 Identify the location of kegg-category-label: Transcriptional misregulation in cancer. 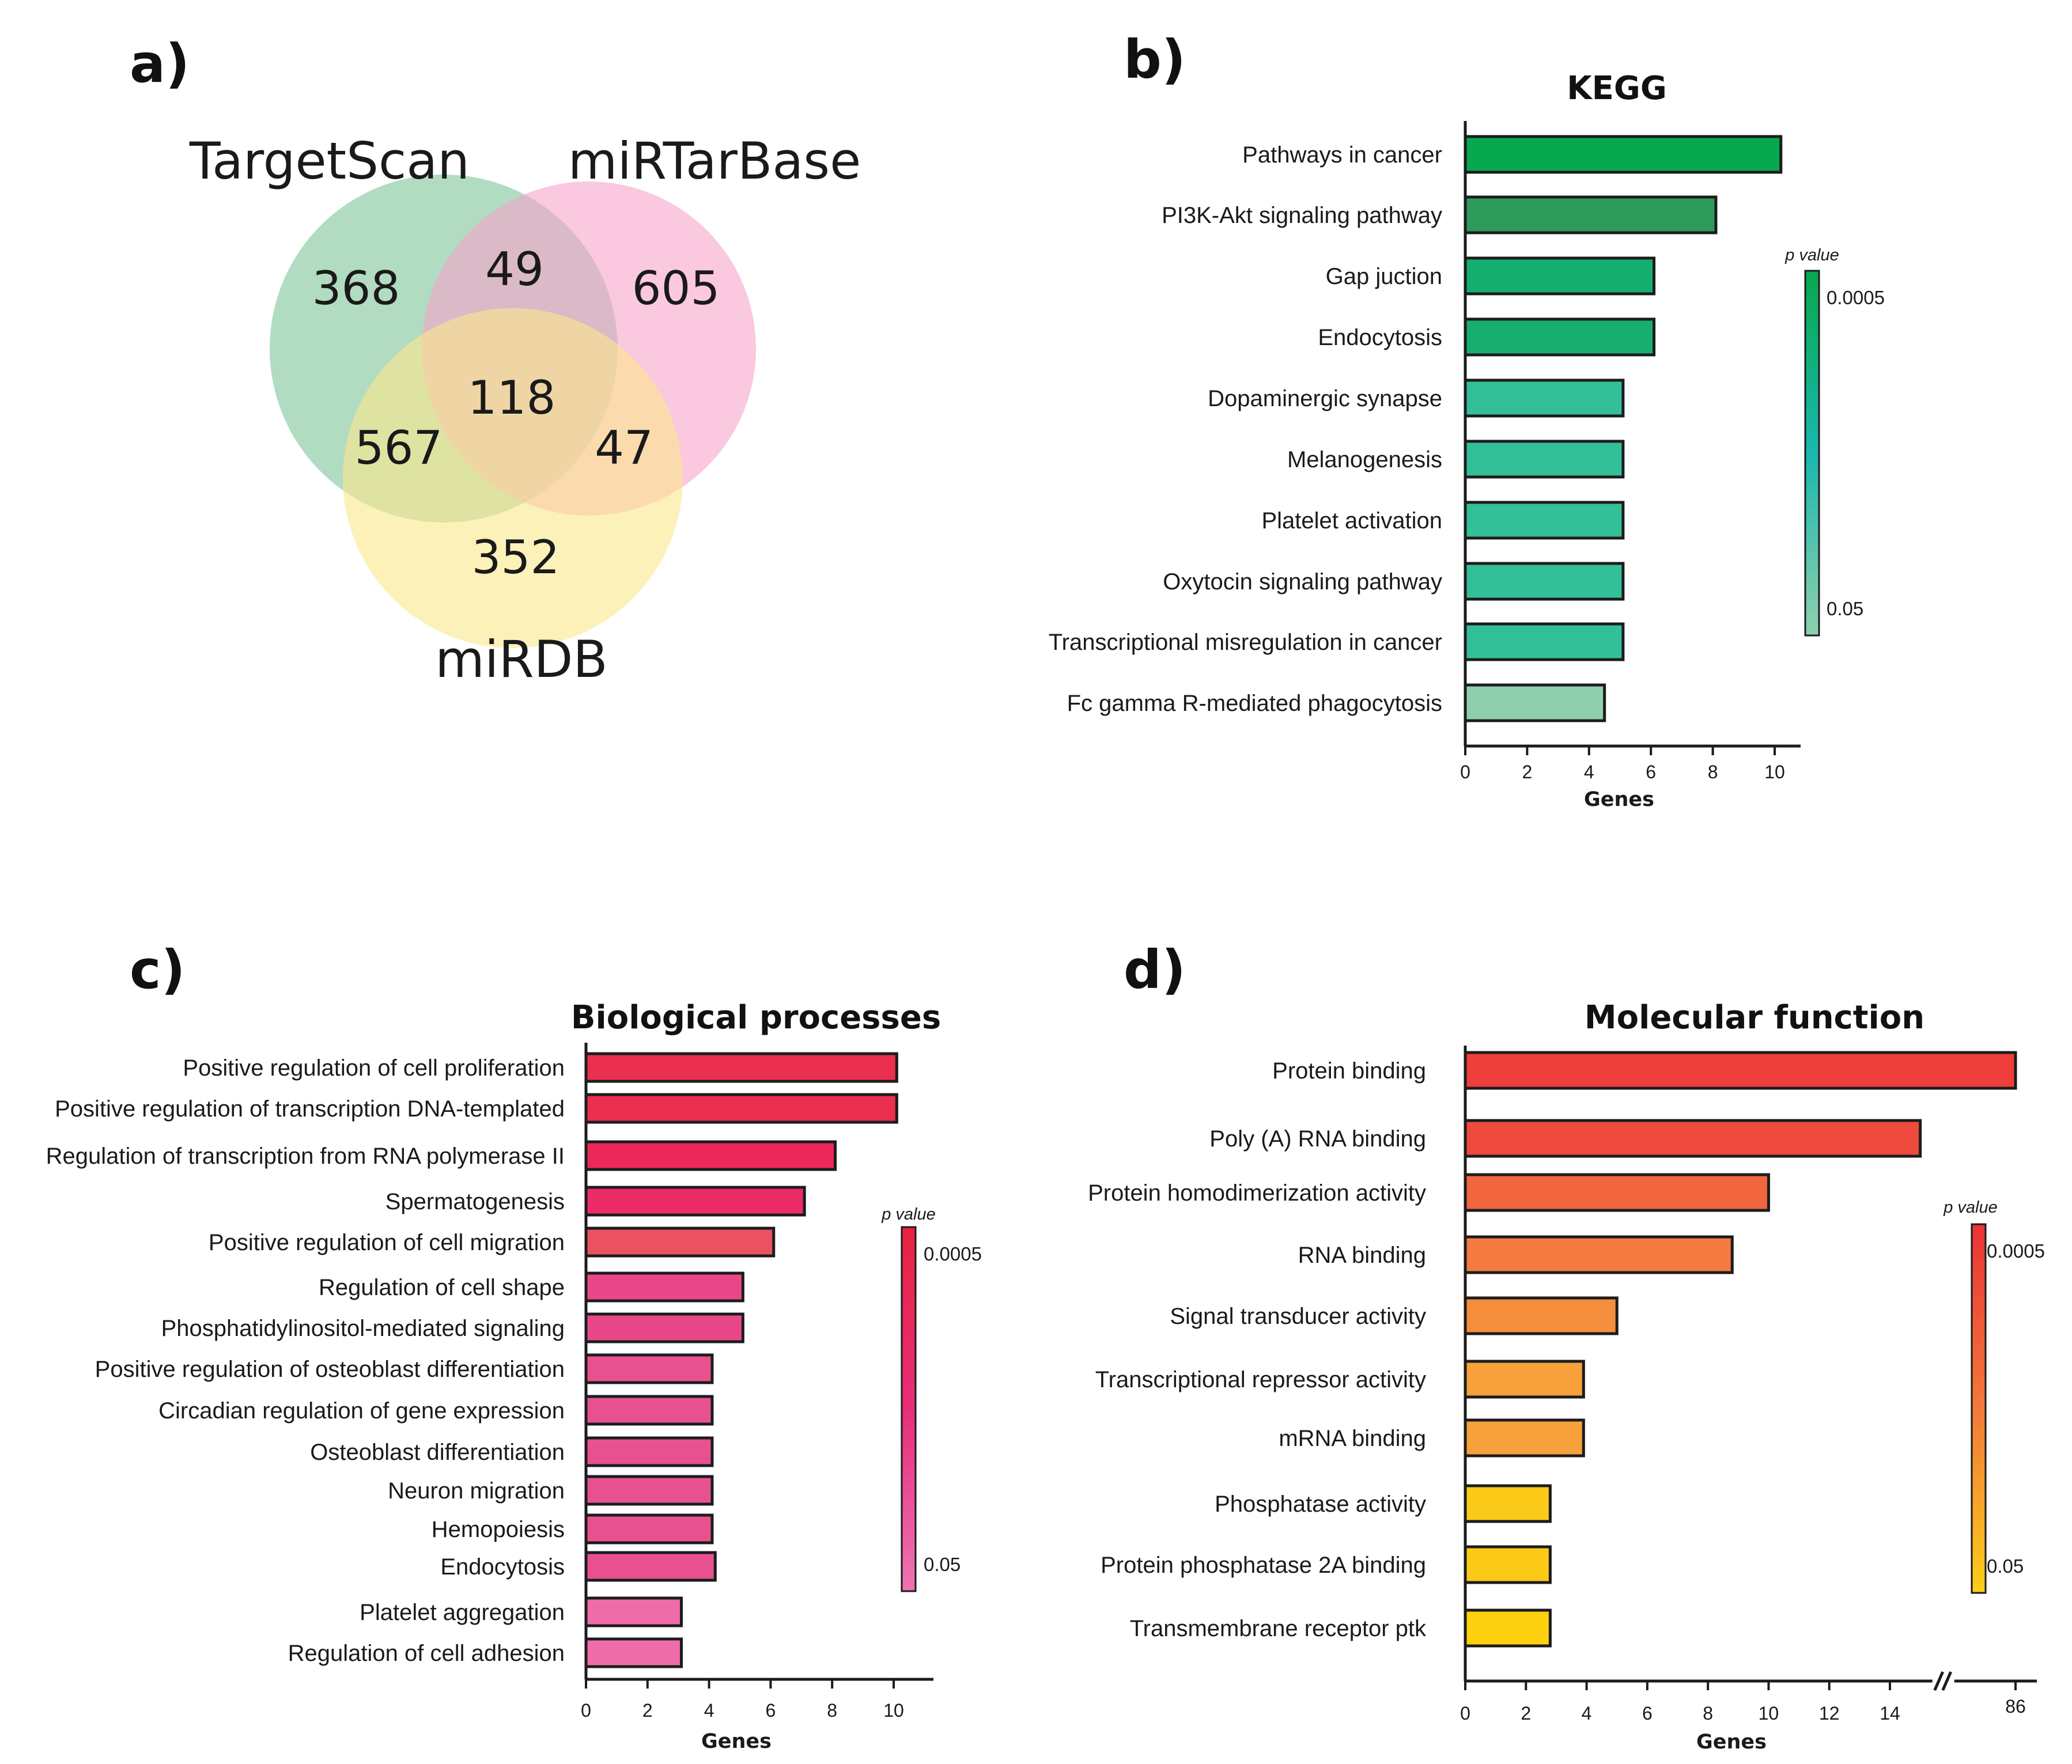
(1245, 642).